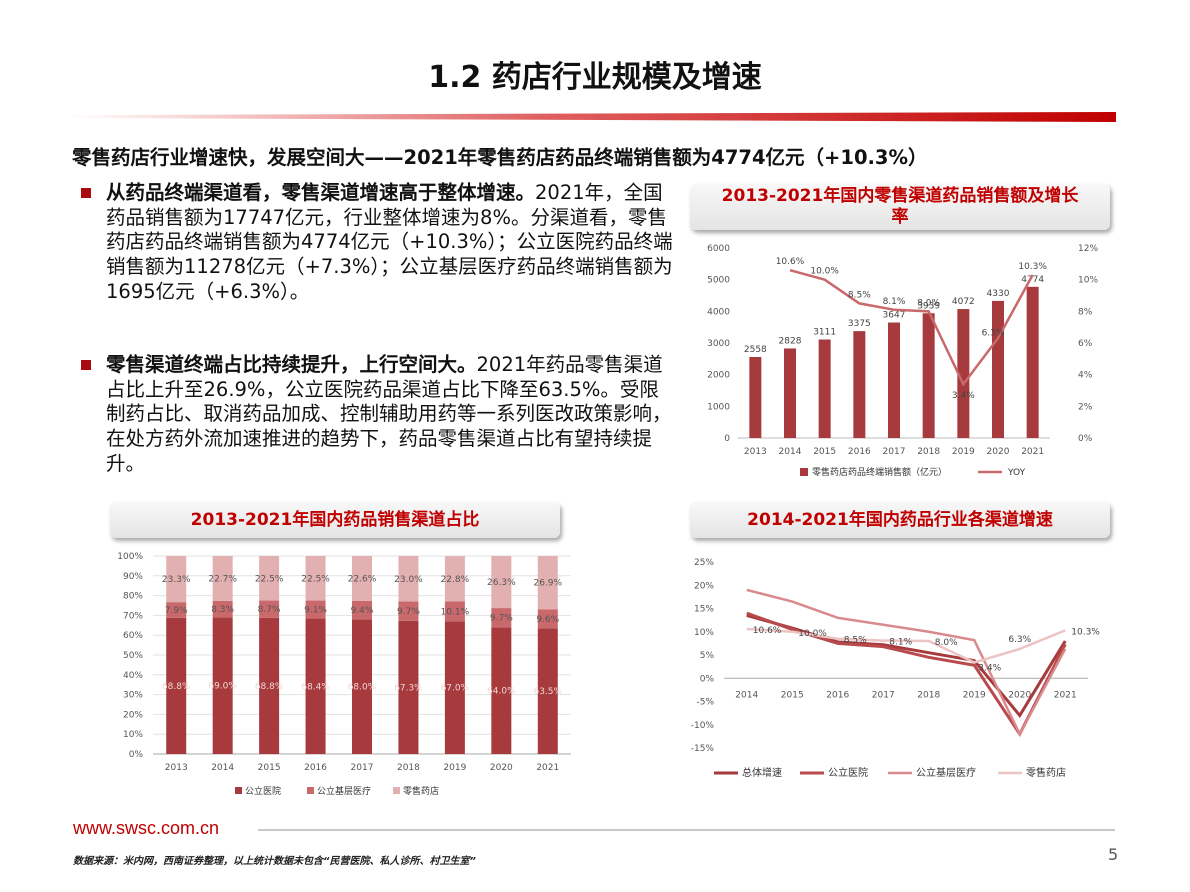 This screenshot has height=892, width=1190. What do you see at coordinates (900, 643) in the screenshot?
I see `retail-value-label: 8.1%` at bounding box center [900, 643].